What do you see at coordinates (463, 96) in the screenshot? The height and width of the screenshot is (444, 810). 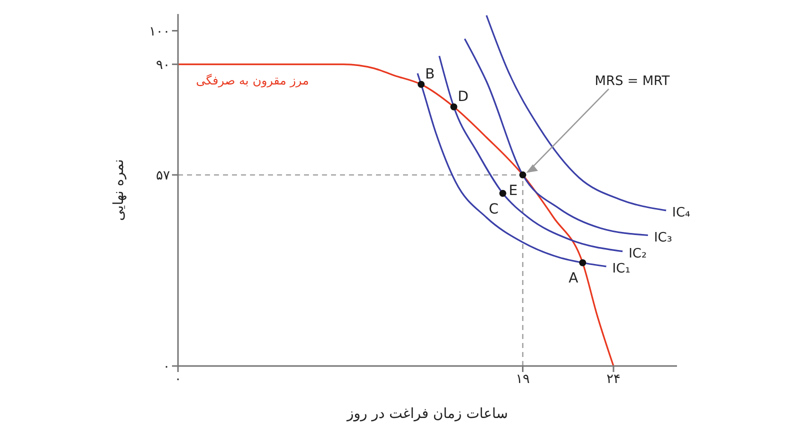 I see `annotation: D` at bounding box center [463, 96].